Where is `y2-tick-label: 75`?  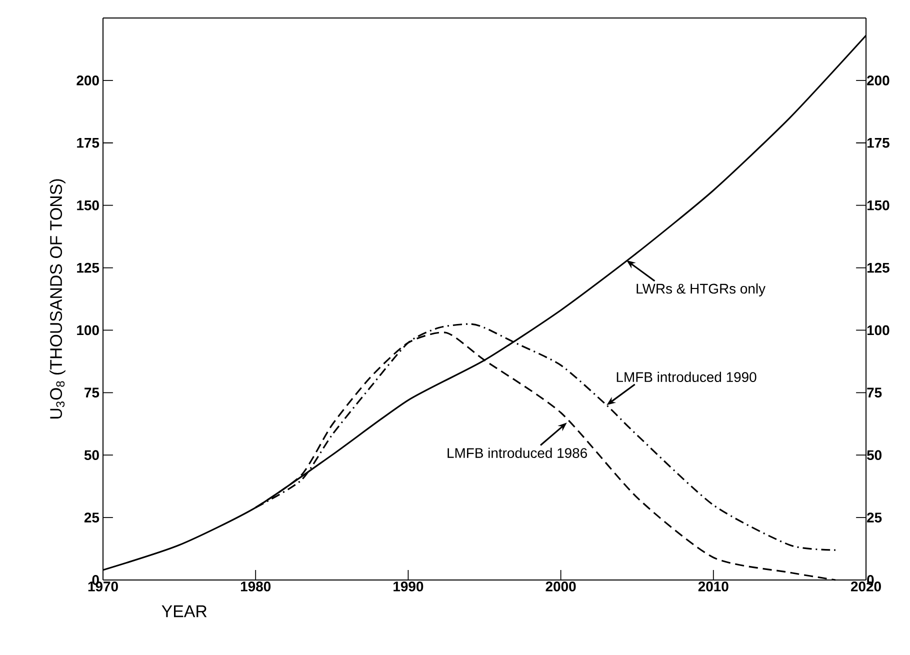 y2-tick-label: 75 is located at coordinates (874, 393).